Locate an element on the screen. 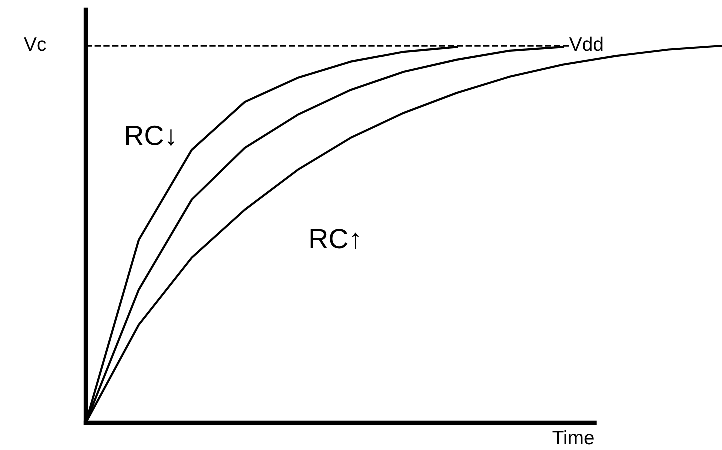  annotation: RC↓ is located at coordinates (150, 136).